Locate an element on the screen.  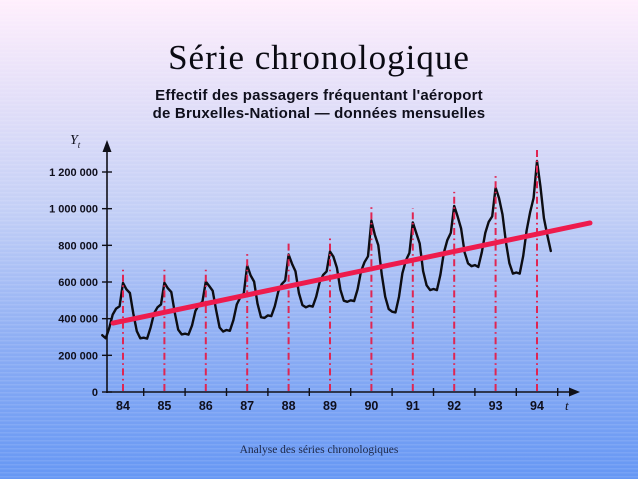
footer-note: Analyse des séries chronologiques is located at coordinates (319, 450).